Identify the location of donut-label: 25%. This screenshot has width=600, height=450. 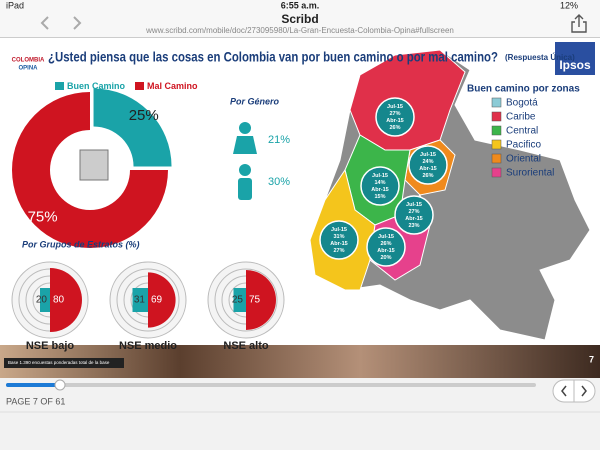
(144, 115).